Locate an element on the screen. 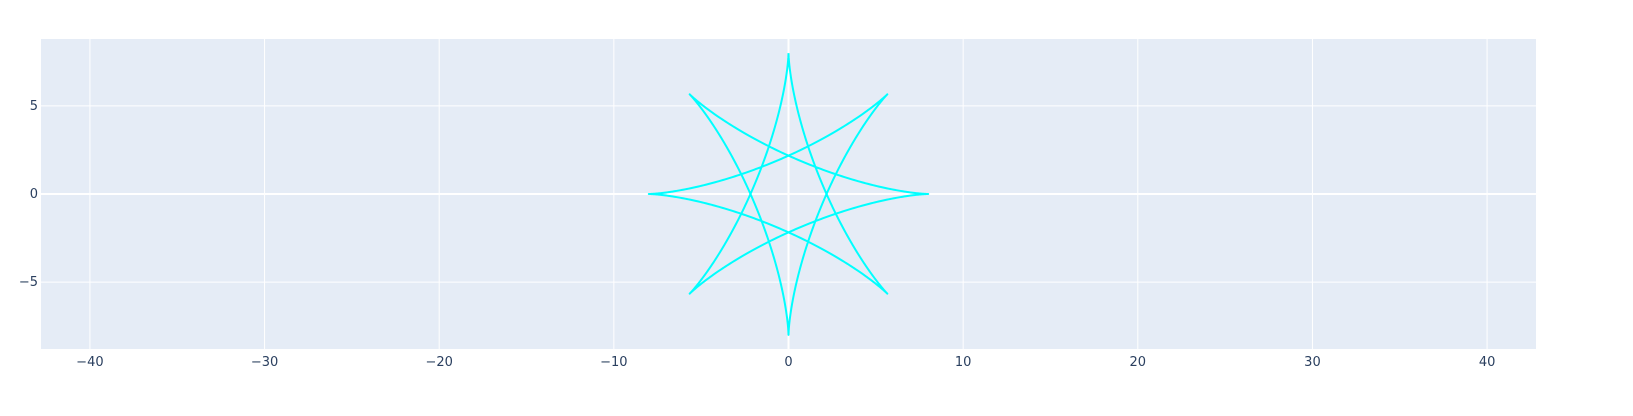 The image size is (1633, 416). y-tick-label: −5 is located at coordinates (28, 282).